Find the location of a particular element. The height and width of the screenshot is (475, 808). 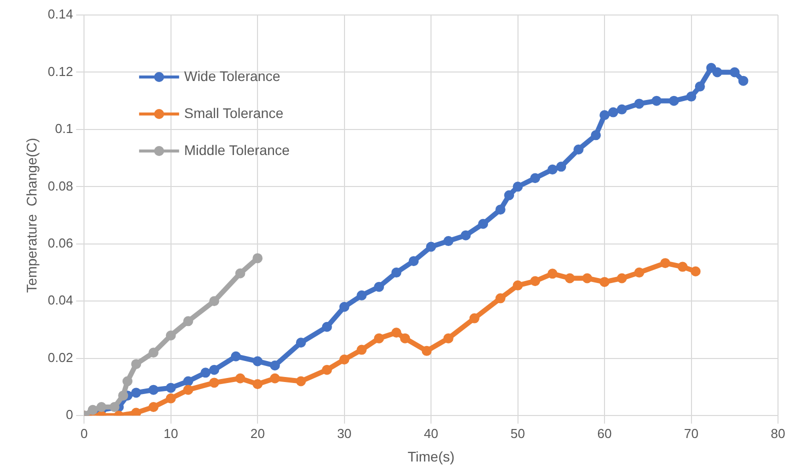

legend-label: Middle Tolerance is located at coordinates (237, 150).